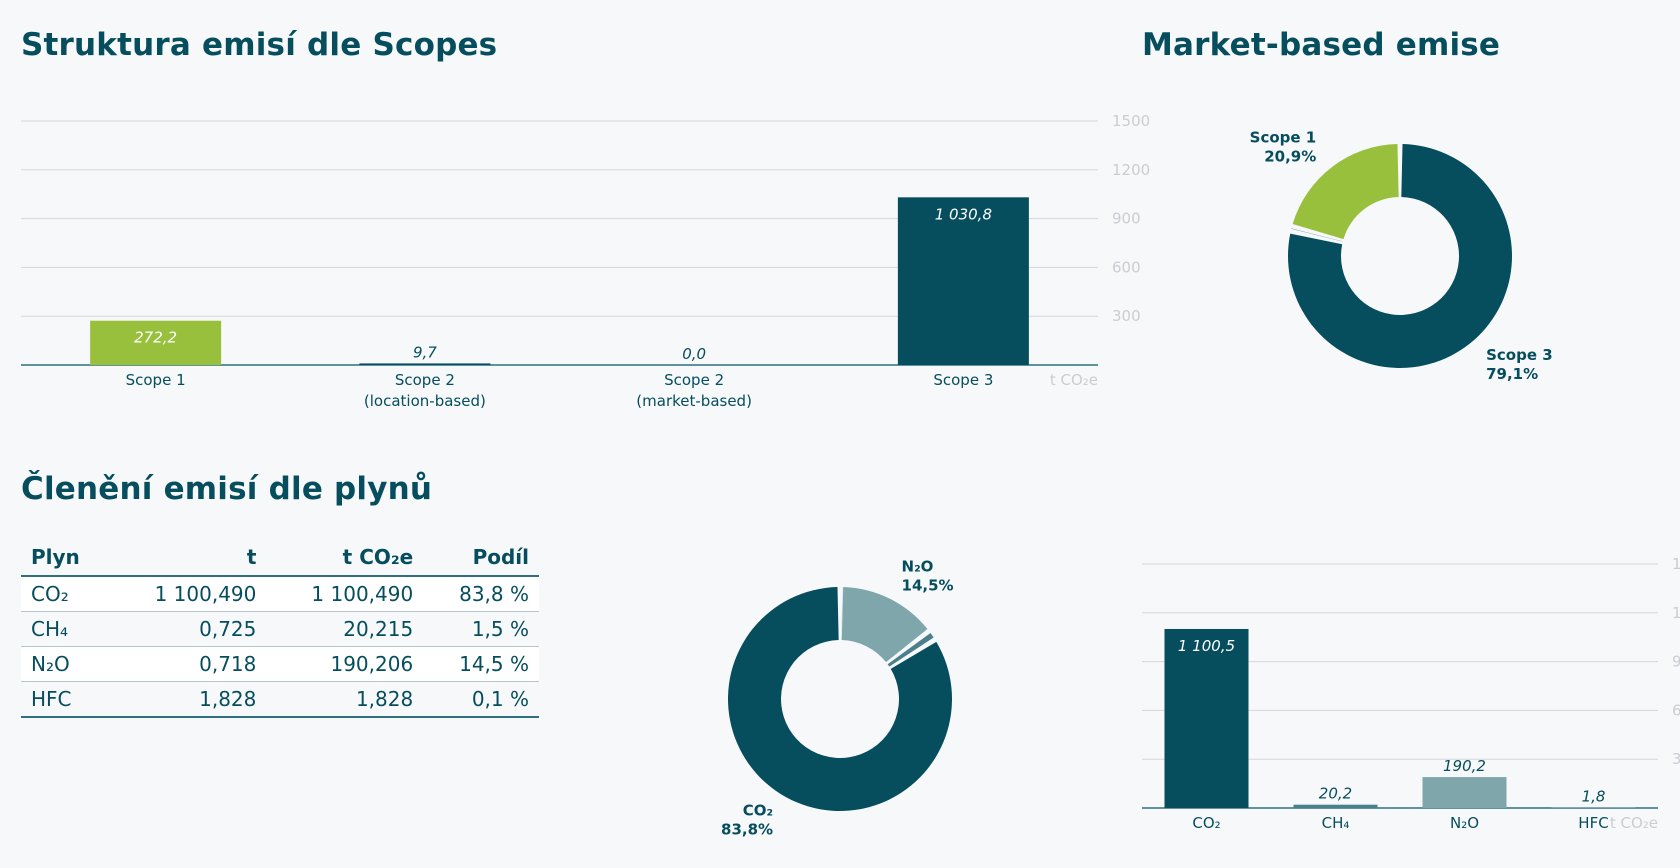 This screenshot has height=868, width=1680. I want to click on cell-gas: CH₄, so click(65, 629).